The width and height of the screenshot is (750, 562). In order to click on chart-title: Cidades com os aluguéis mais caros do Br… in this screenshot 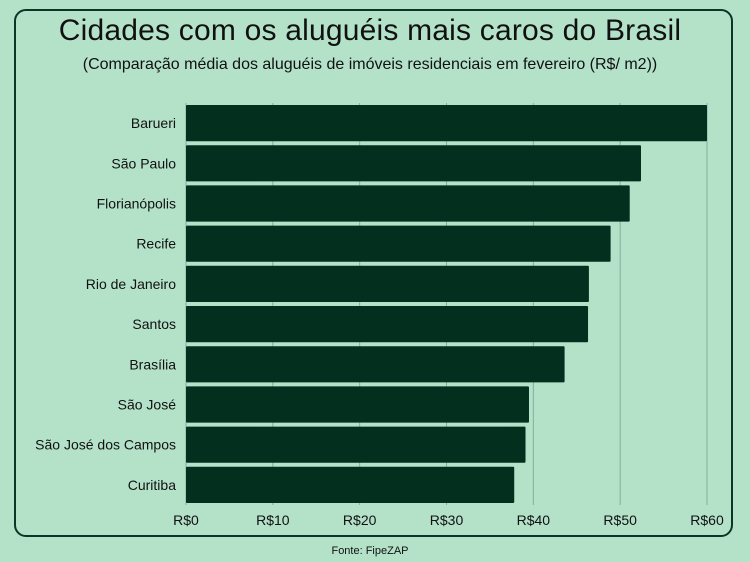, I will do `click(370, 30)`.